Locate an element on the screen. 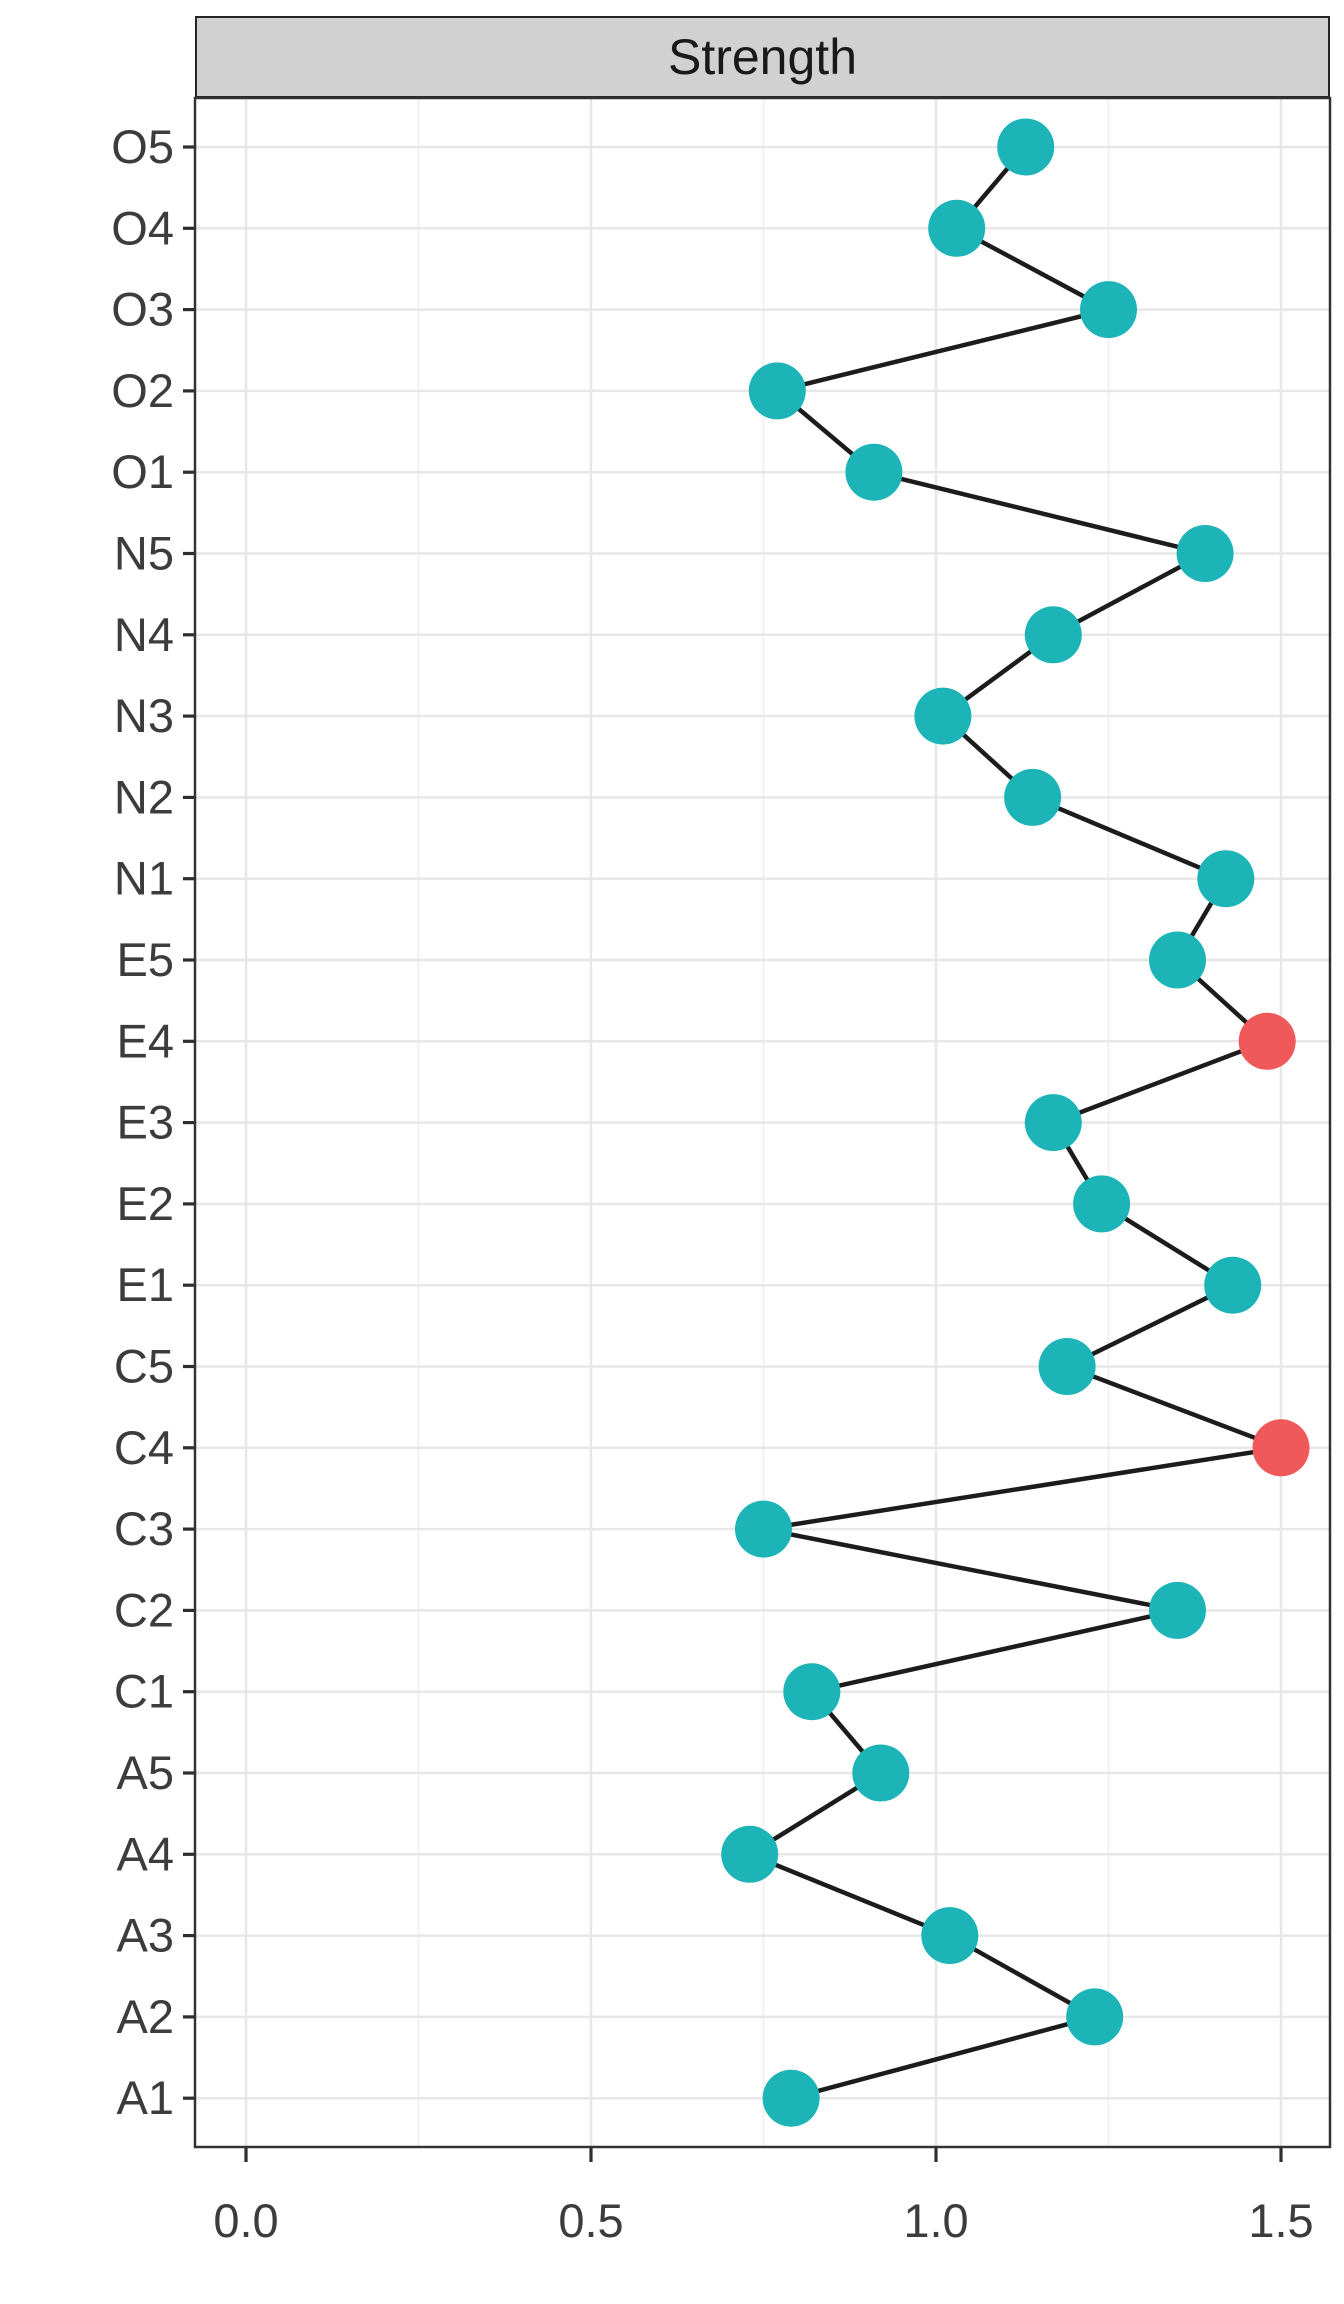 This screenshot has width=1344, height=2304. data-point-n5 is located at coordinates (1205, 553).